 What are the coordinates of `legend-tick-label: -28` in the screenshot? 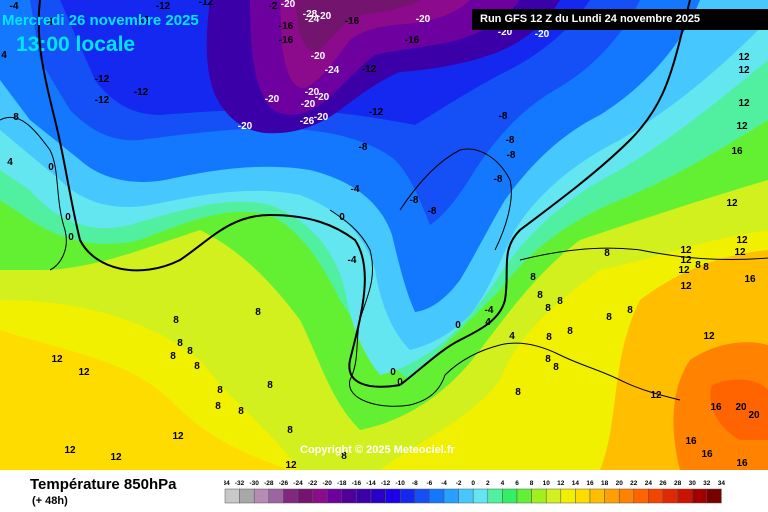 It's located at (269, 483).